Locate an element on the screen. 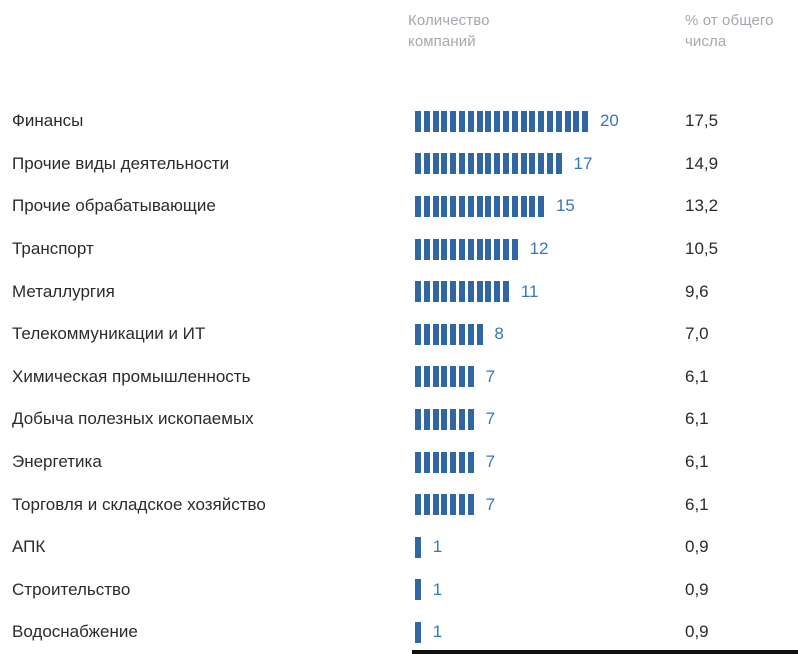 This screenshot has height=654, width=798. chart-row: Прочие виды деятельности 17 14,9 is located at coordinates (405, 164).